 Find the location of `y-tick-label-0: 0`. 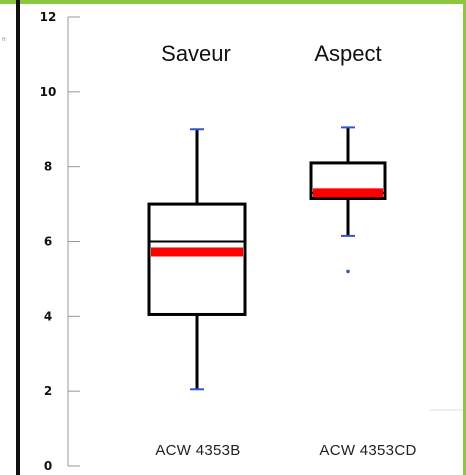

y-tick-label-0: 0 is located at coordinates (48, 466).